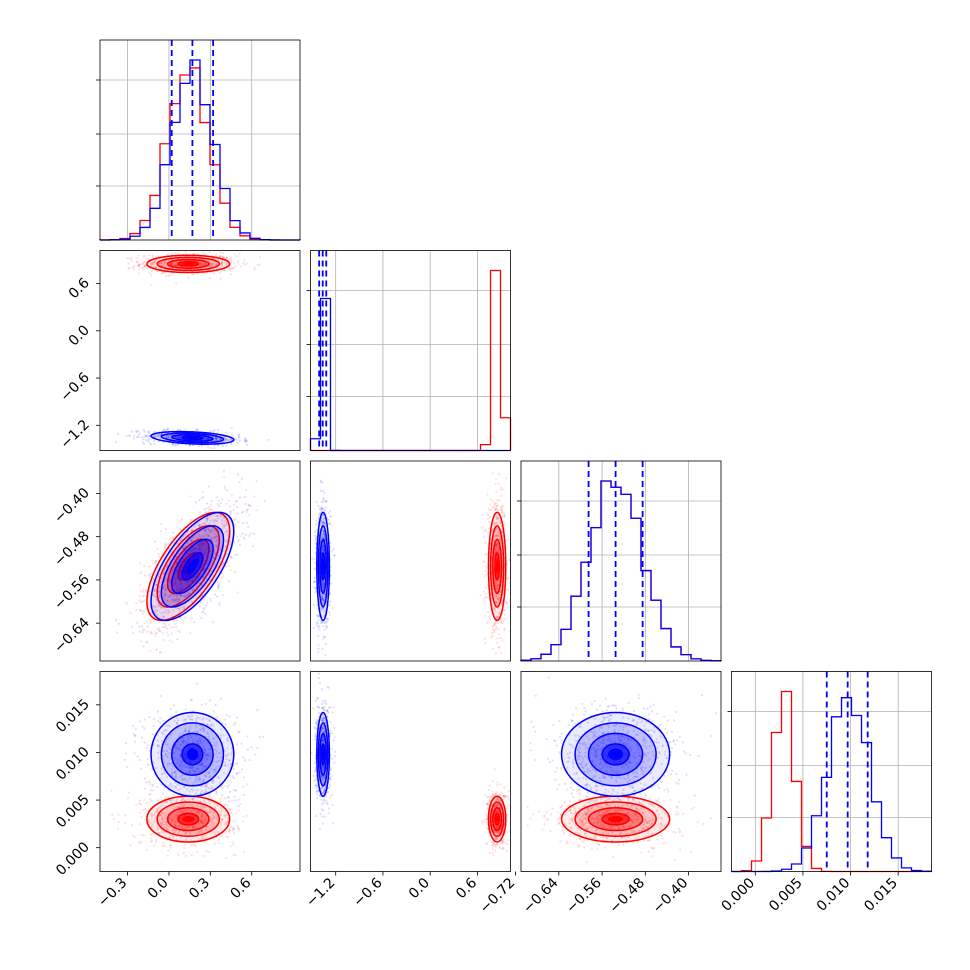 The width and height of the screenshot is (970, 970). Describe the element at coordinates (786, 895) in the screenshot. I see `x-tick-label-3-1: 0.005` at that location.